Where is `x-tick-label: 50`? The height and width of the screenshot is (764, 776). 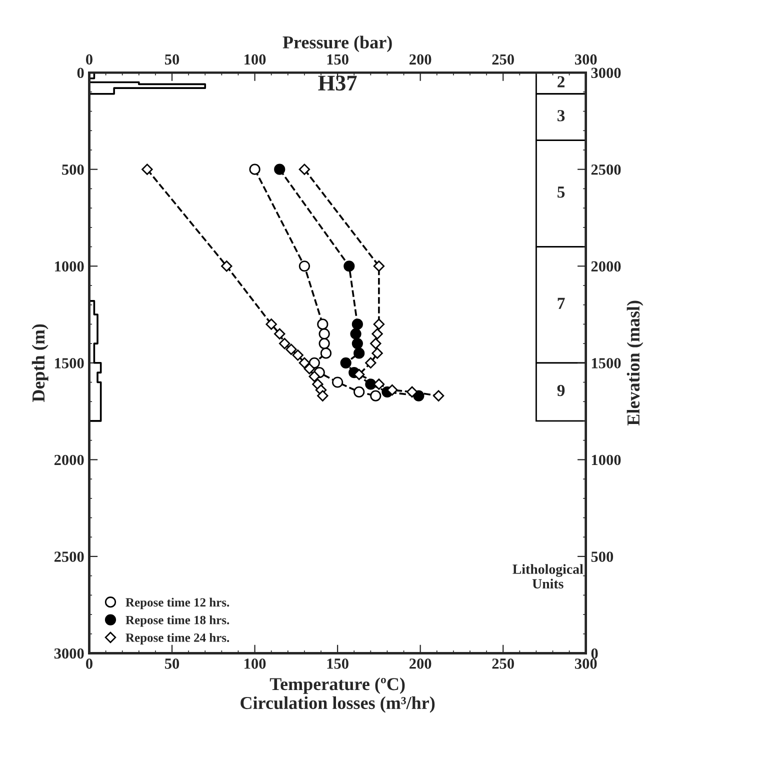 x-tick-label: 50 is located at coordinates (172, 663).